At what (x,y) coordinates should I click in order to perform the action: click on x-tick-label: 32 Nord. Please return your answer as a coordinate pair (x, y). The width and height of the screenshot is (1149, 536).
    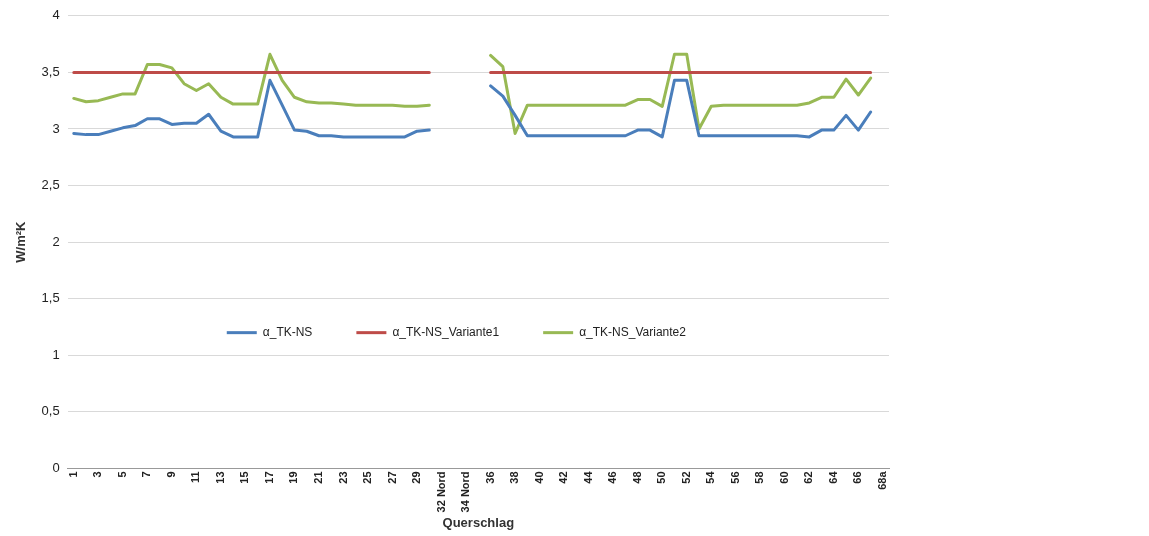
    Looking at the image, I should click on (440, 492).